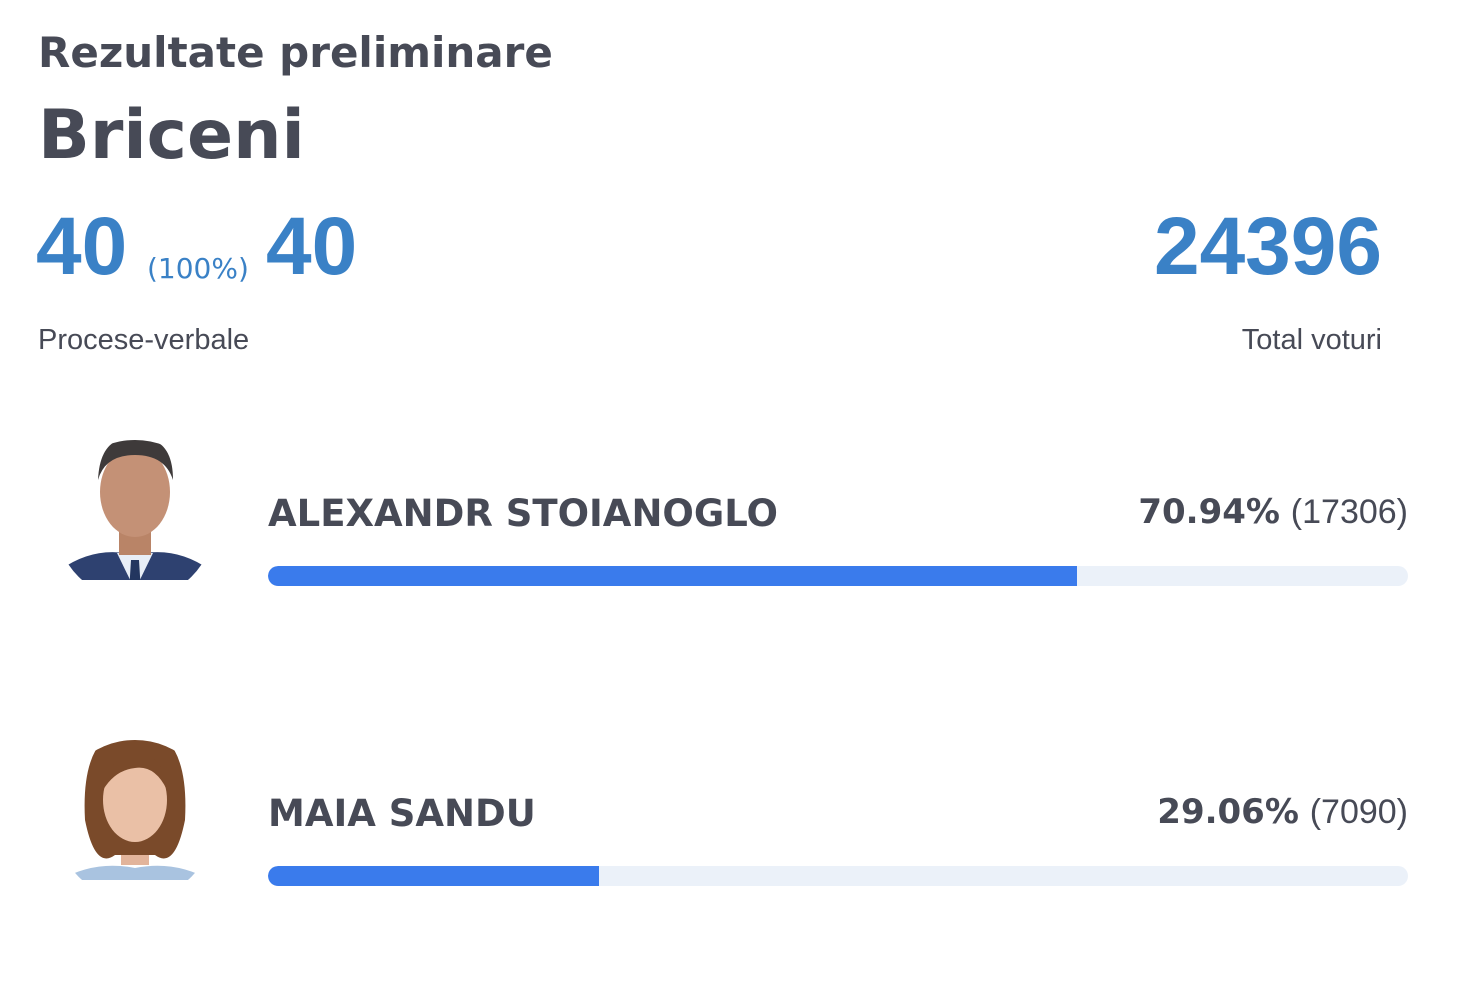  I want to click on reports-label: Procese-verbale, so click(144, 340).